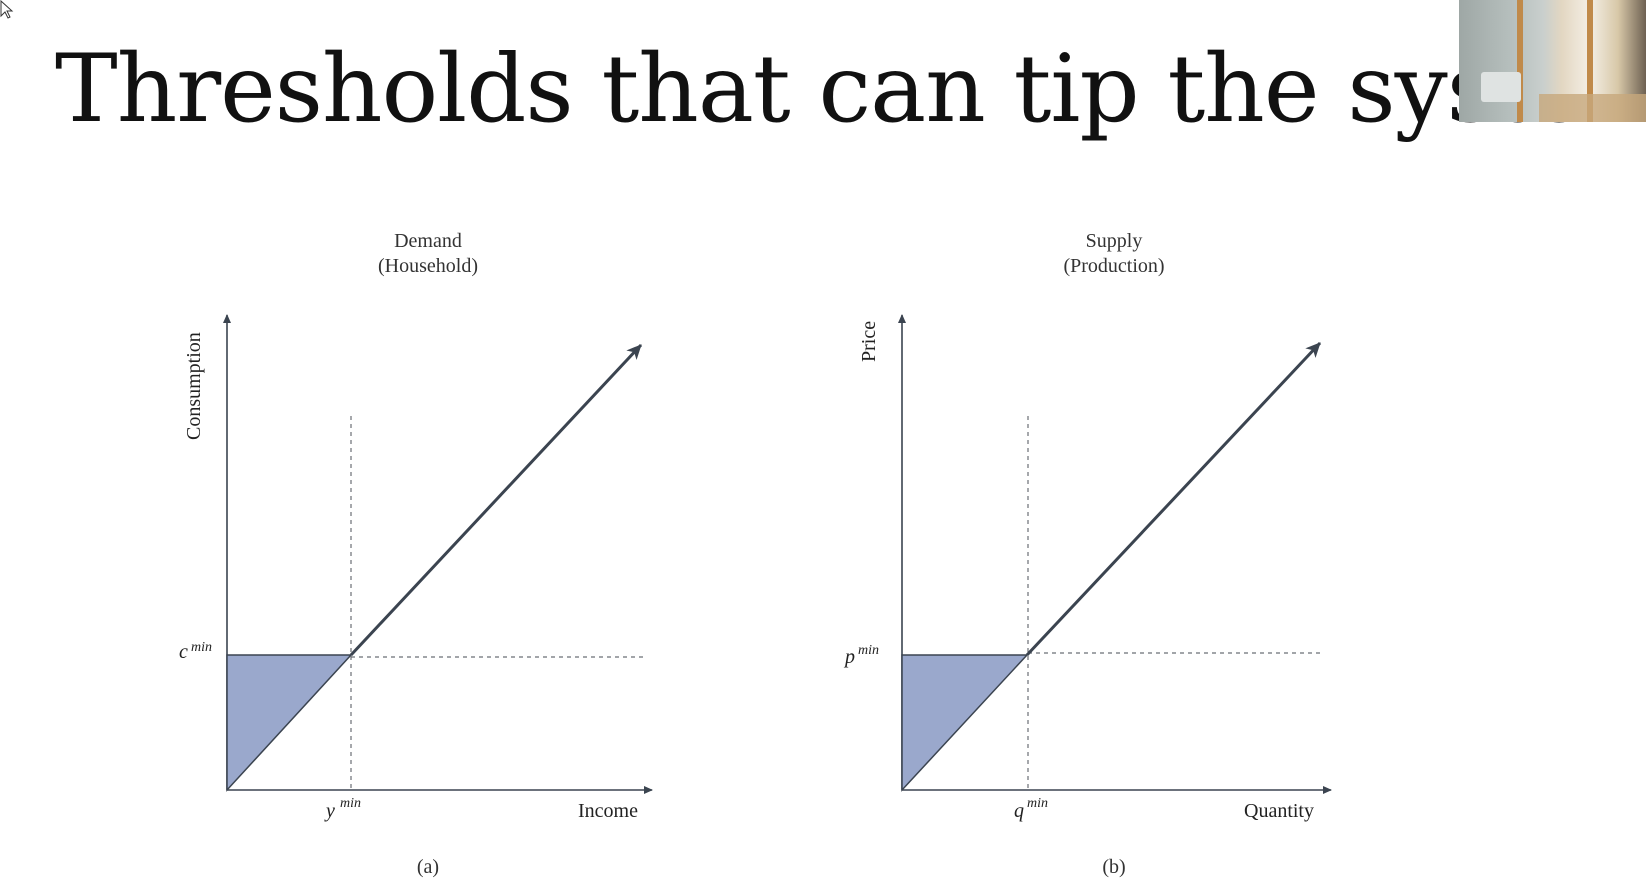 This screenshot has height=890, width=1646. Describe the element at coordinates (1113, 867) in the screenshot. I see `panel-caption: (b)` at that location.